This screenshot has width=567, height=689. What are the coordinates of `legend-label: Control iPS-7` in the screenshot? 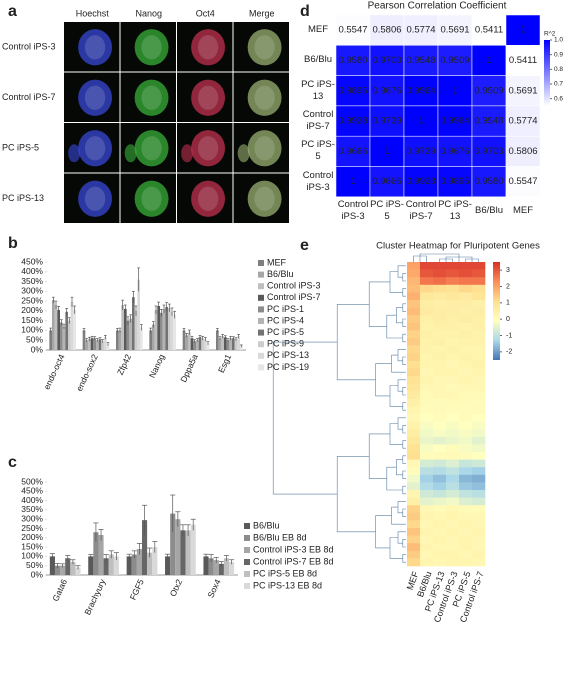 It's located at (294, 297).